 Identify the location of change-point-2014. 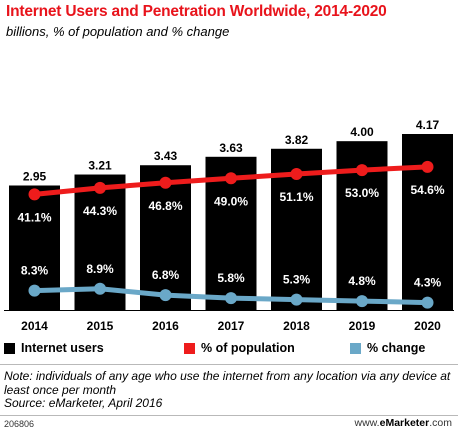
(34, 290).